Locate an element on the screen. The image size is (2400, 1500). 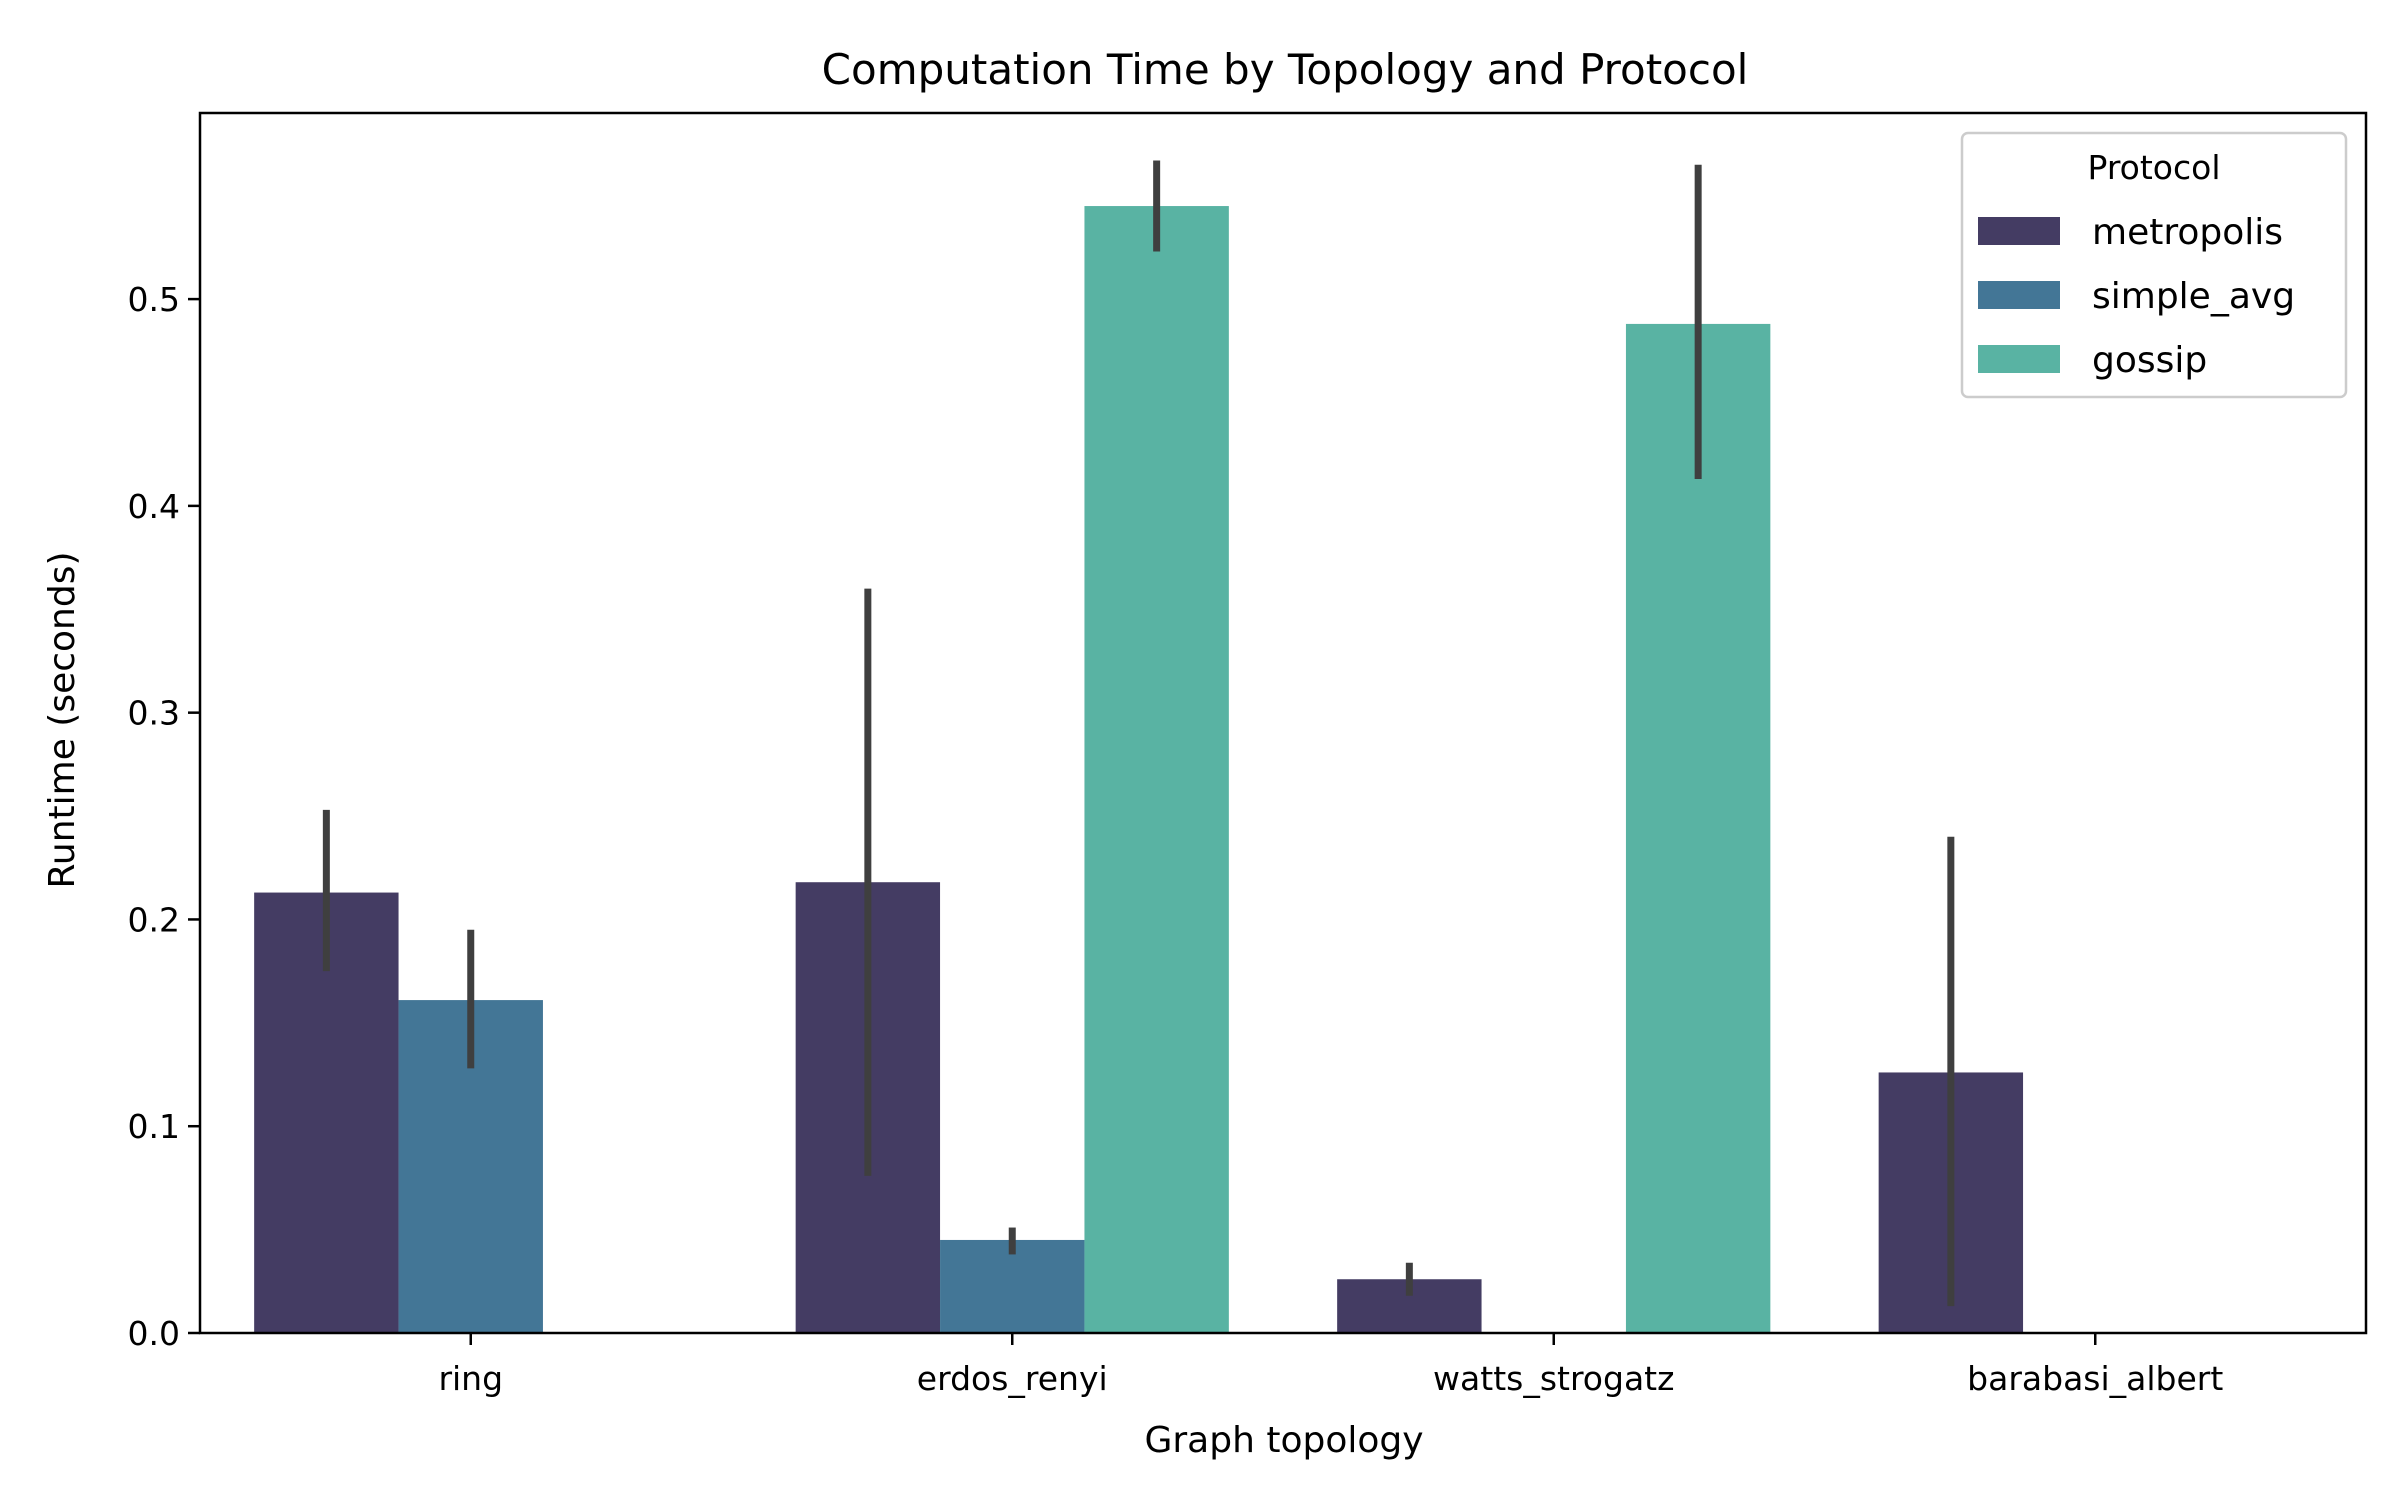
legend-box is located at coordinates (2154, 265).